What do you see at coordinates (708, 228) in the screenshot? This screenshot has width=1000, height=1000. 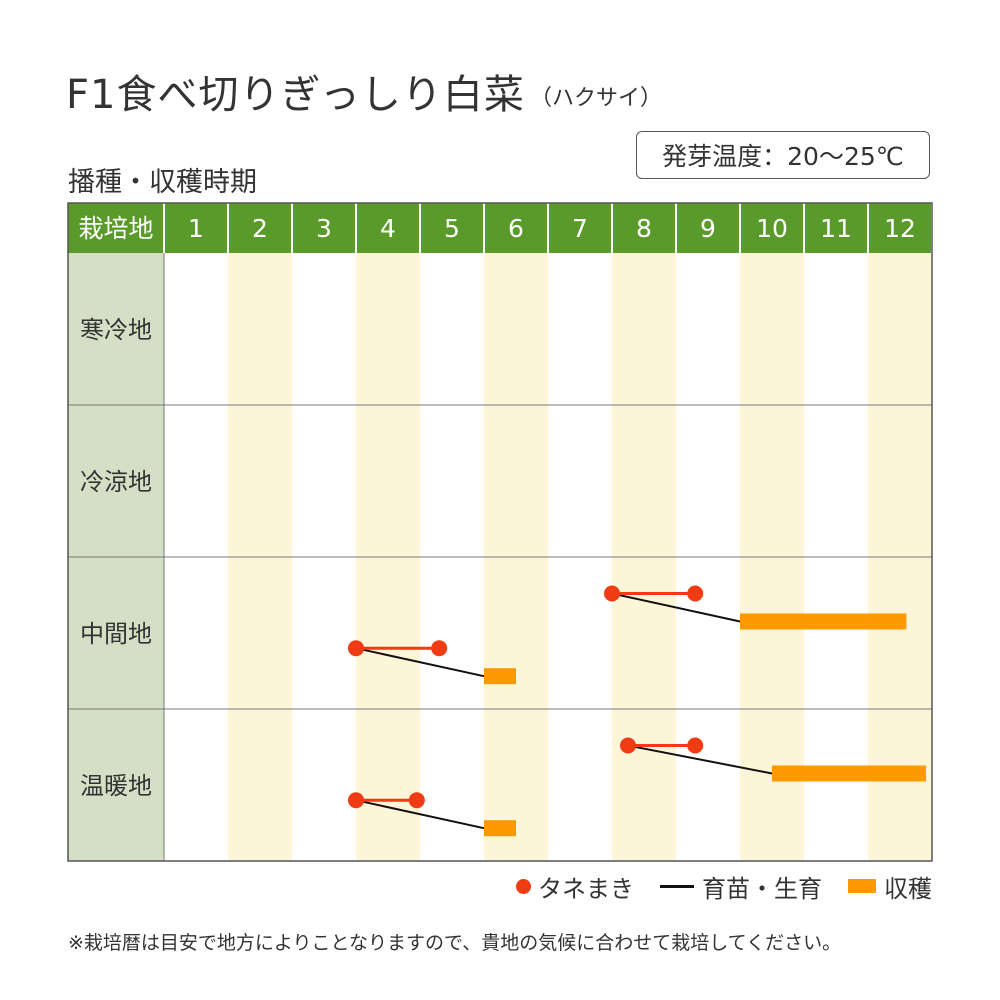 I see `month-label-9: 9` at bounding box center [708, 228].